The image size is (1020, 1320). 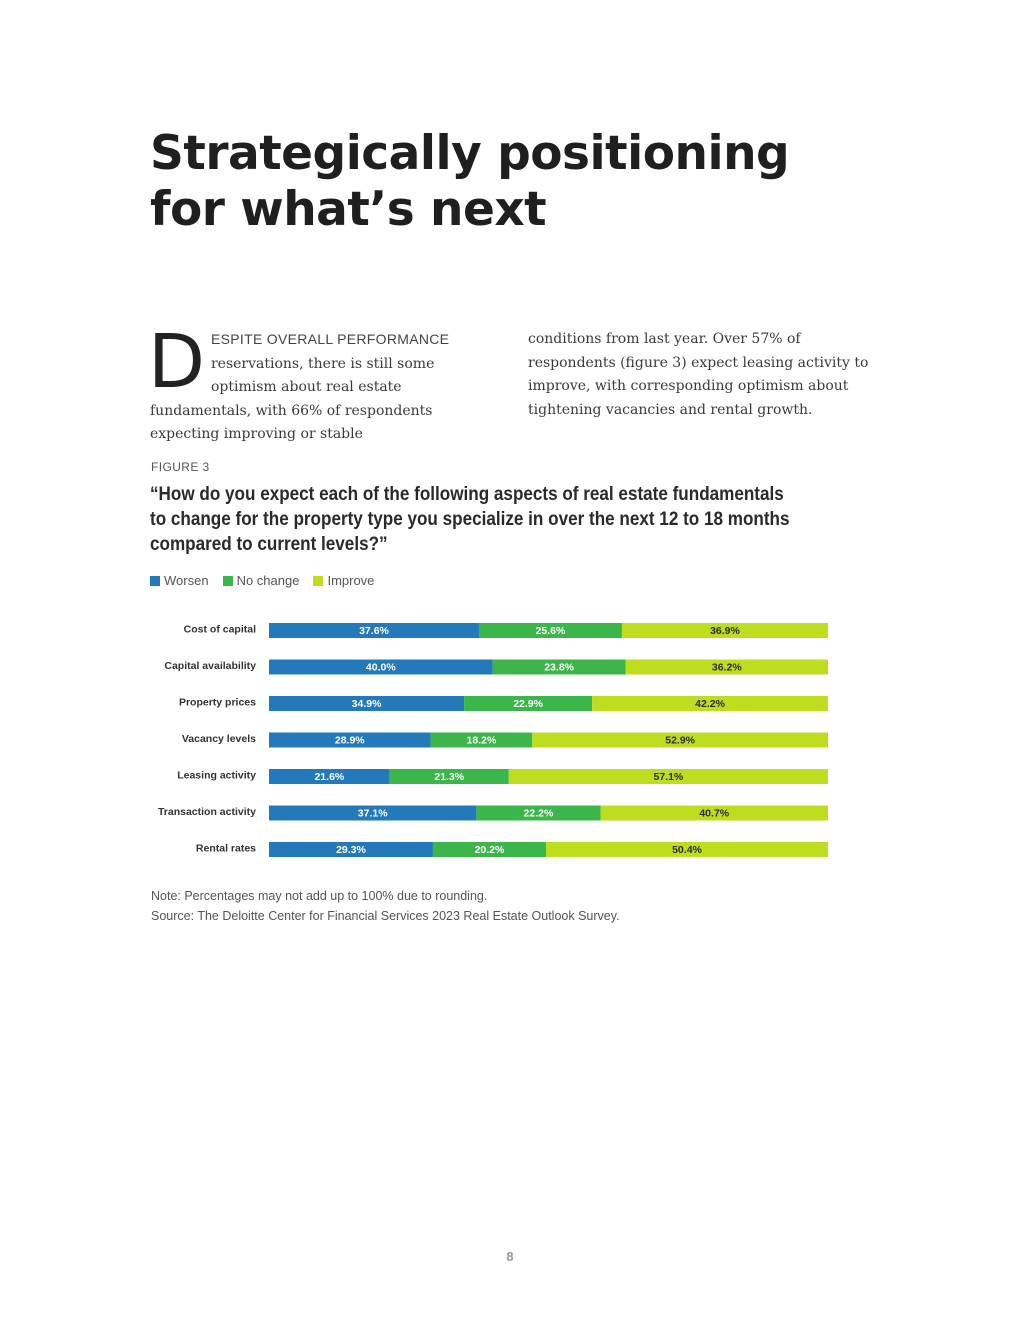 I want to click on bar-worsen-rental-rates, so click(x=351, y=849).